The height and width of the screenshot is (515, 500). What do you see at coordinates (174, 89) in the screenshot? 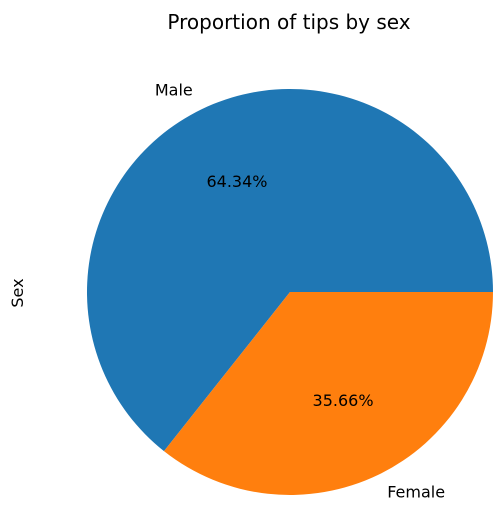
I see `slice-label-male: Male` at bounding box center [174, 89].